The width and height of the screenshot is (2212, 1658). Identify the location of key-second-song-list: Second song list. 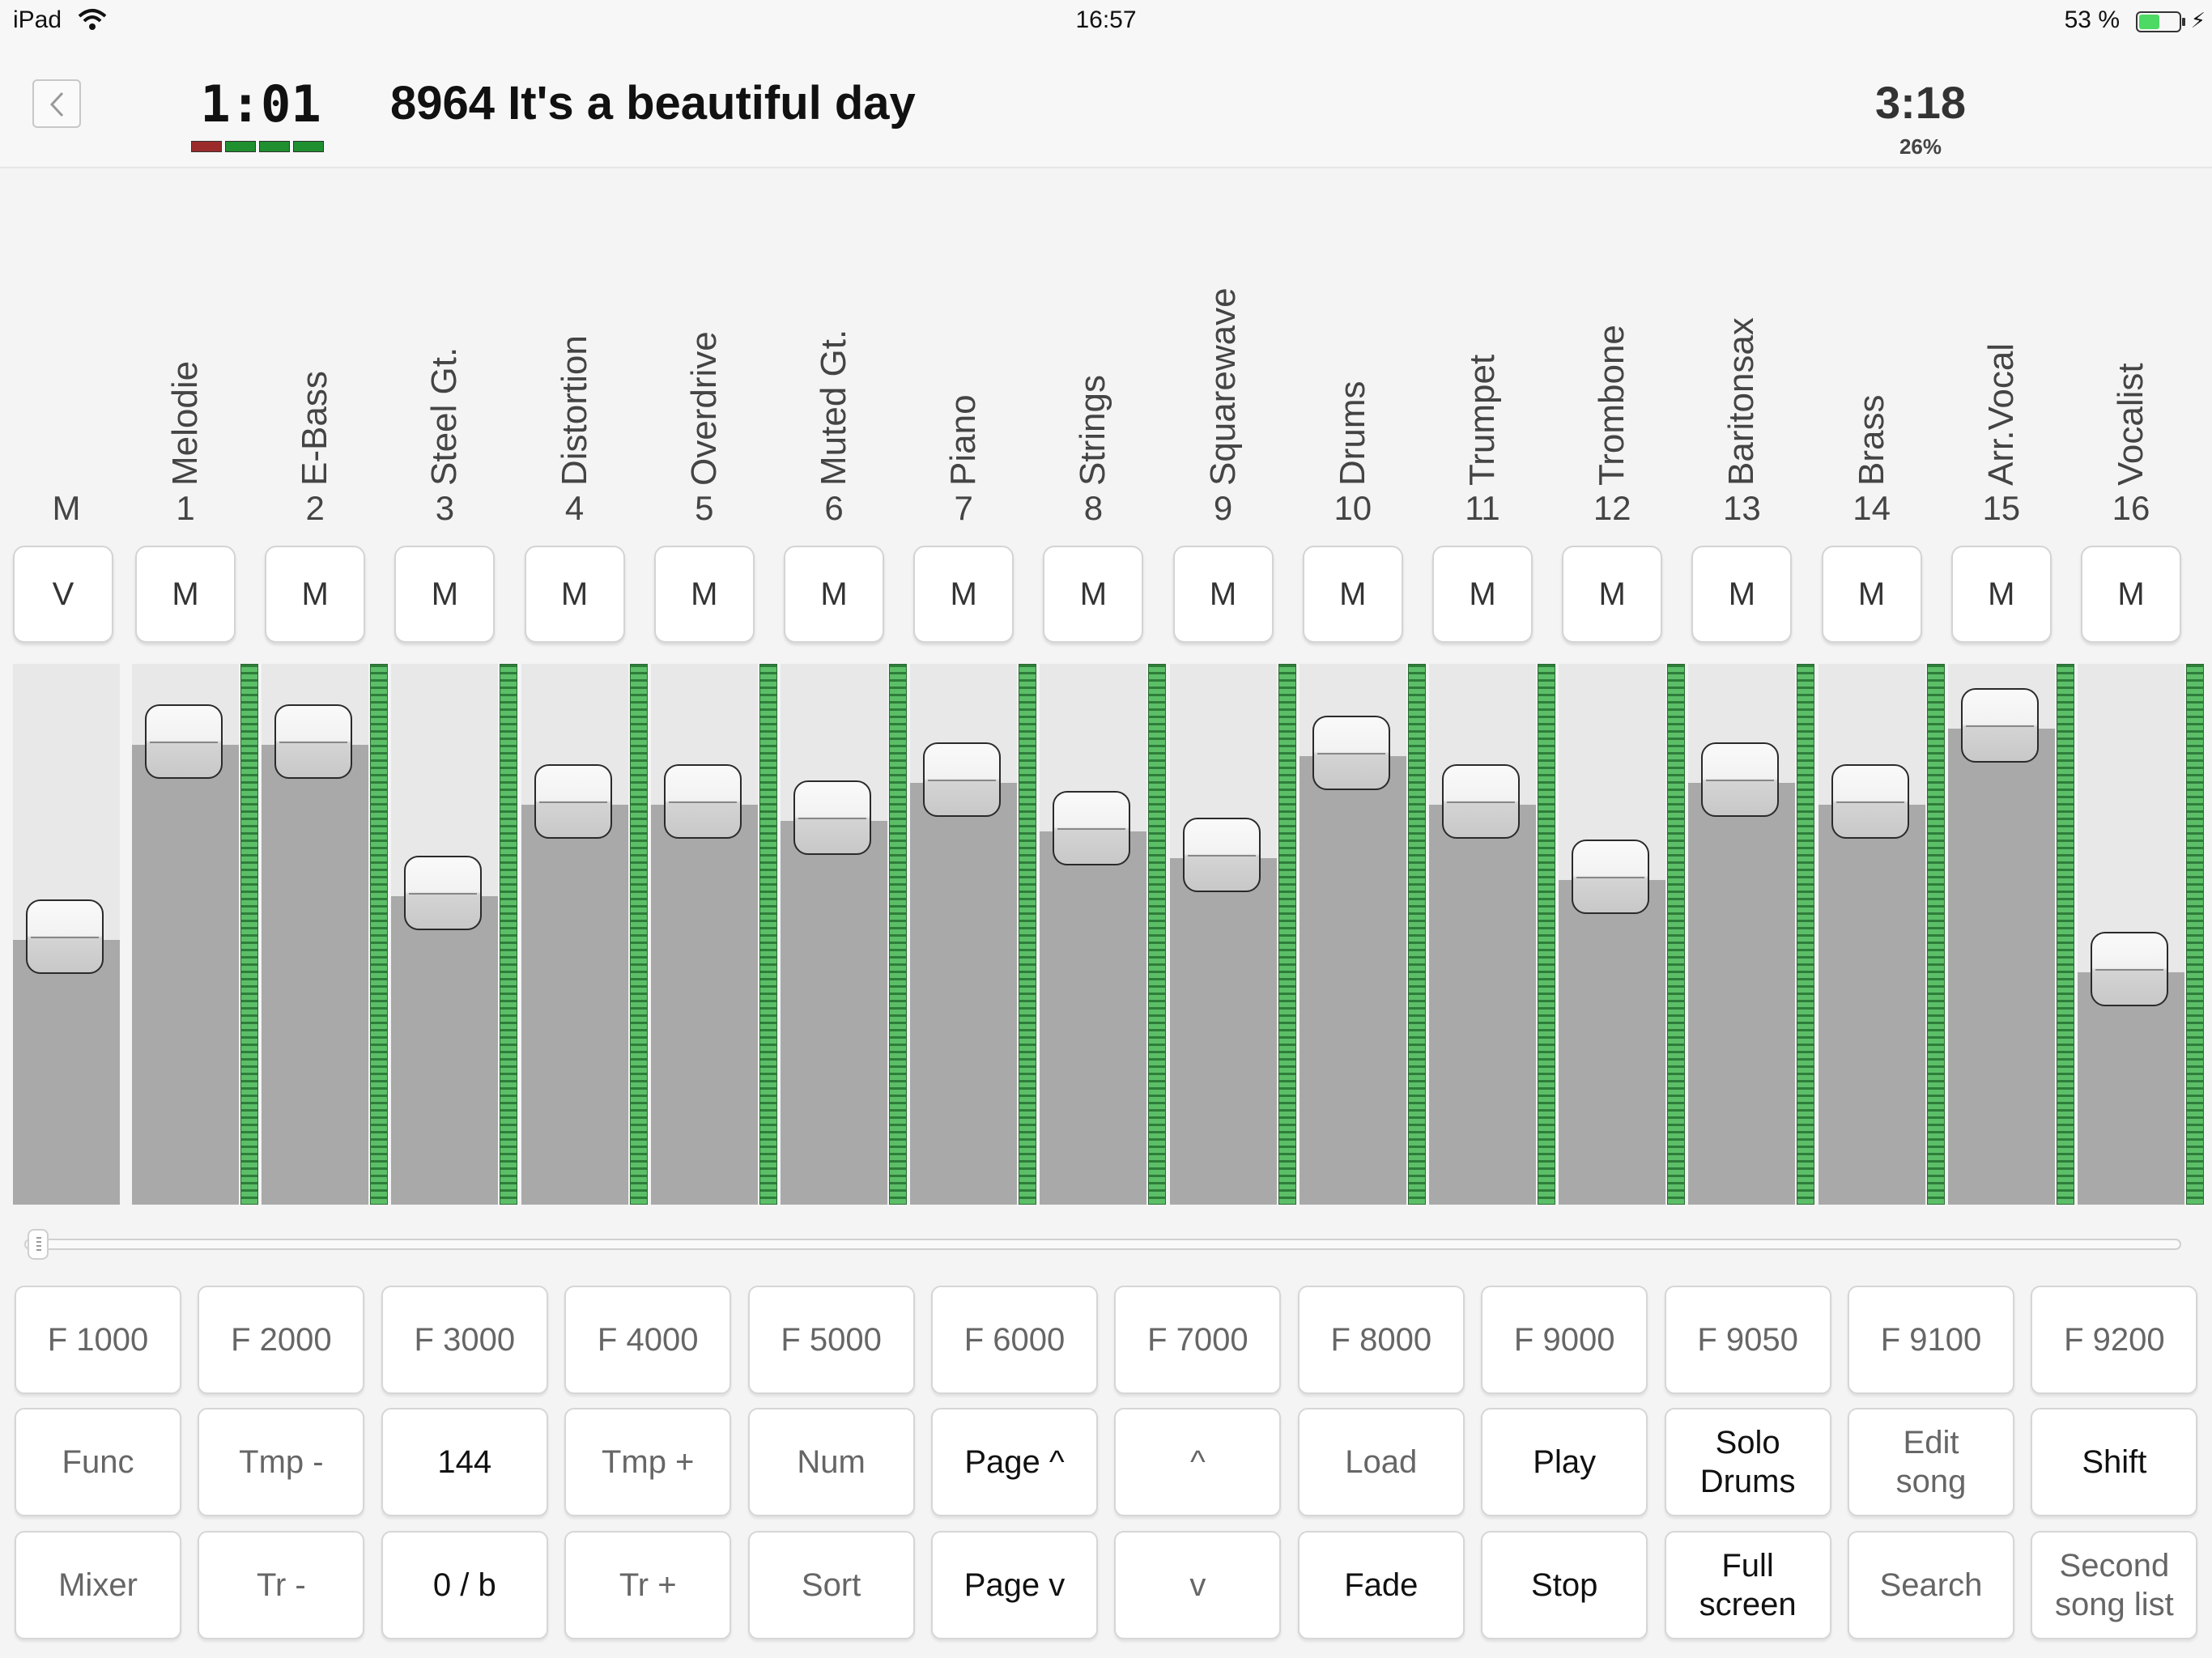
(2115, 1585).